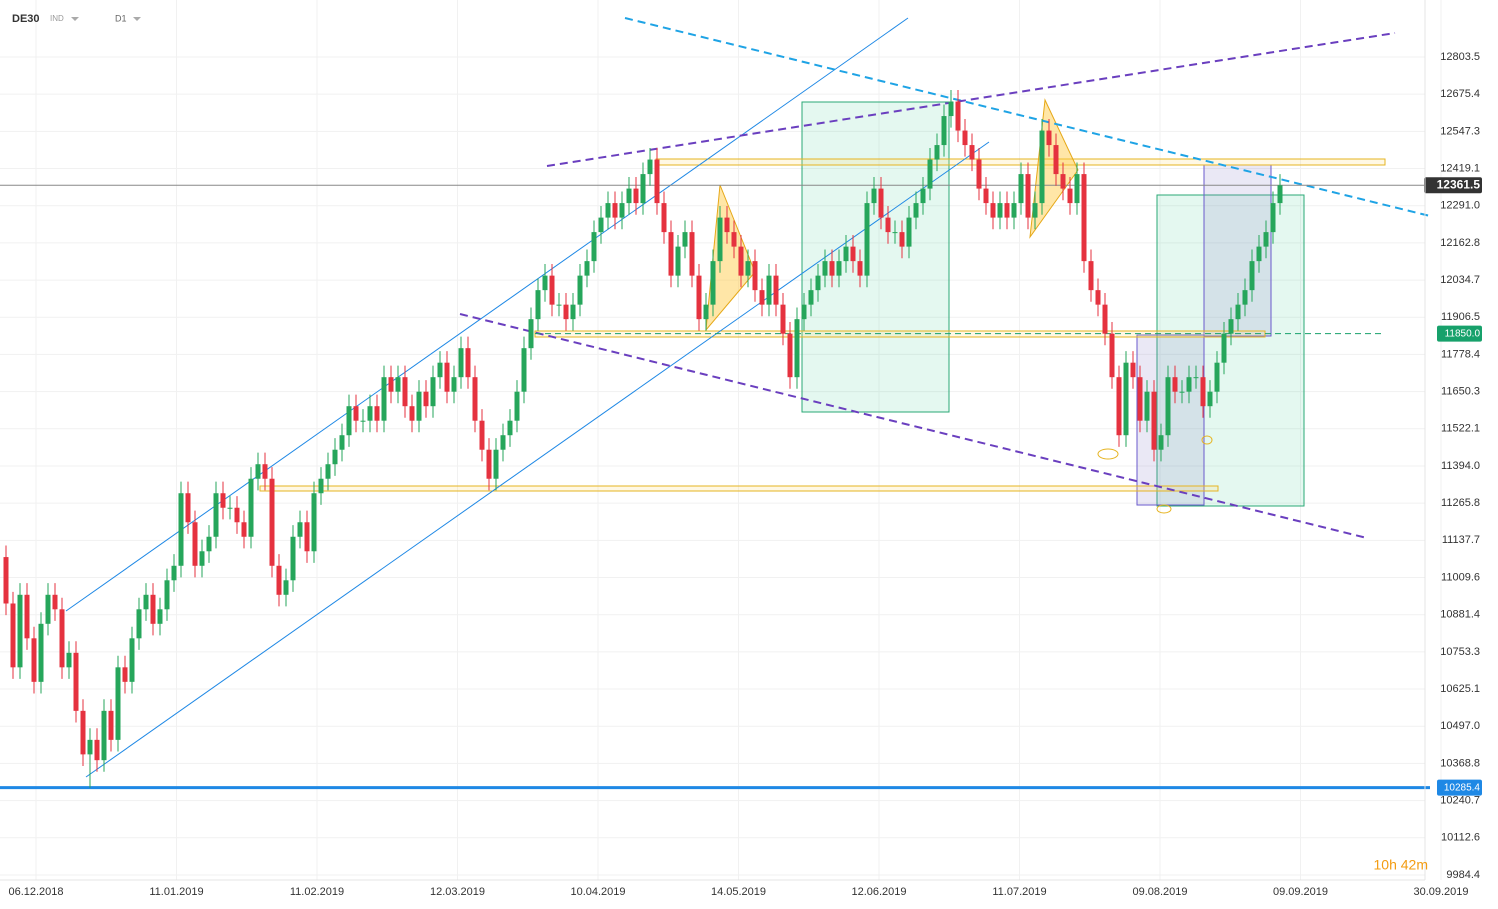  Describe the element at coordinates (1459, 184) in the screenshot. I see `price-tag-label: 12361.5` at that location.